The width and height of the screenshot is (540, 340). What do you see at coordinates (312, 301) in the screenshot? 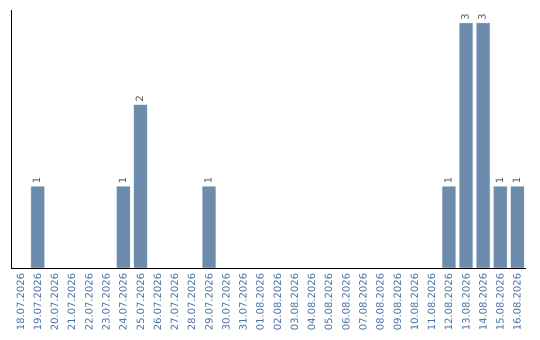
I see `x-tick-label: 04.08.2026` at bounding box center [312, 301].